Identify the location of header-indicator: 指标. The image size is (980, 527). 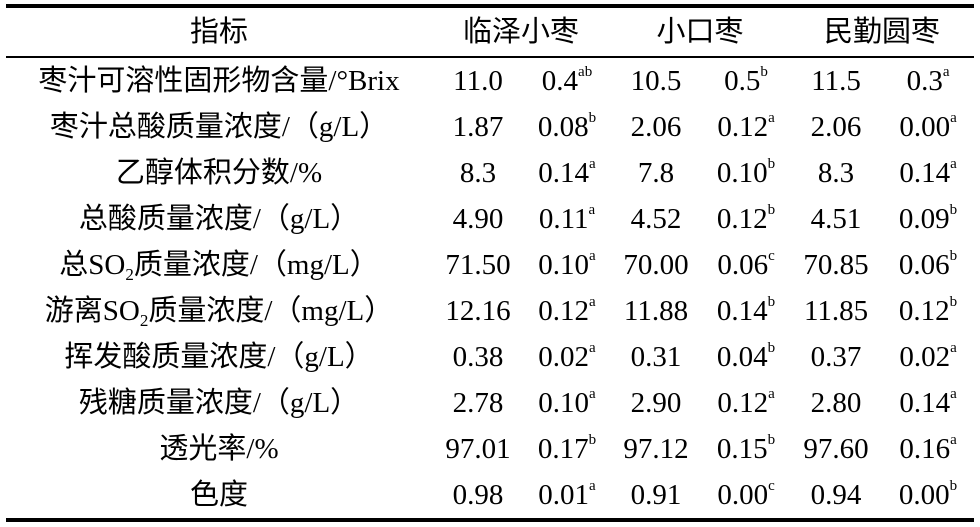
(218, 31).